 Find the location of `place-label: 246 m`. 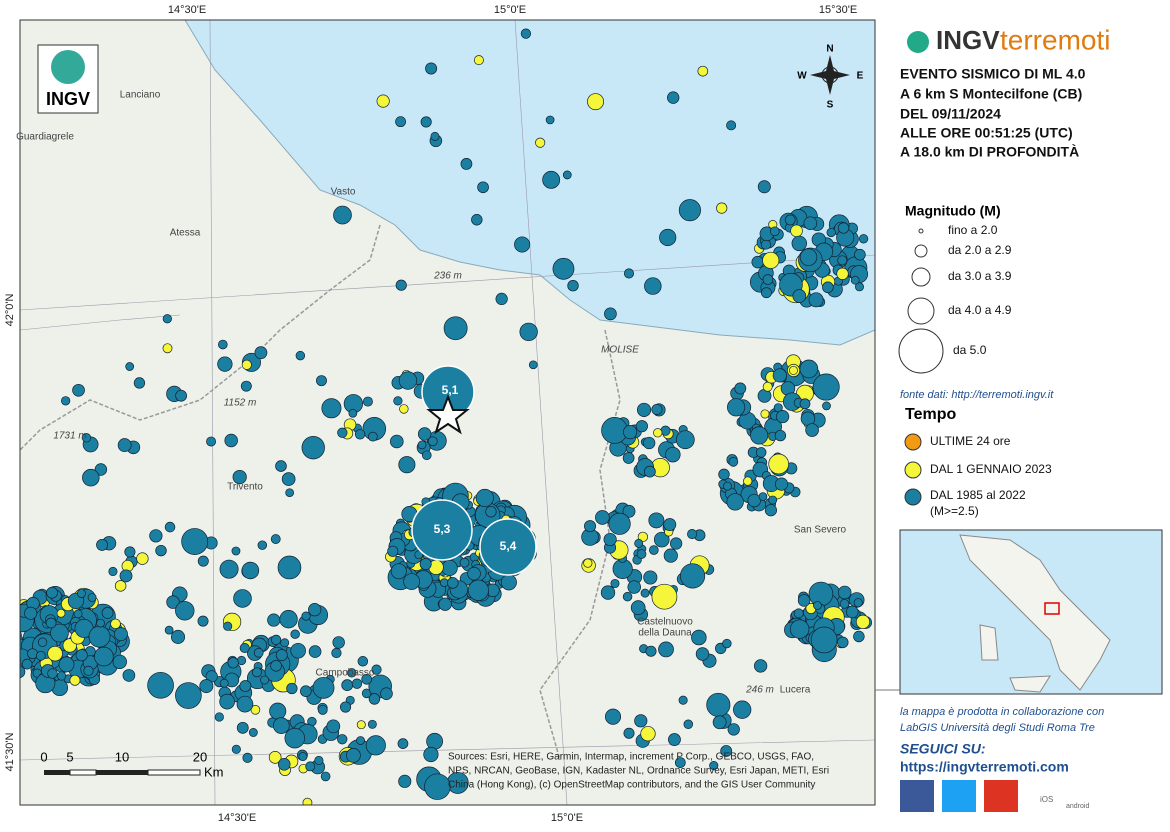

place-label: 246 m is located at coordinates (759, 690).